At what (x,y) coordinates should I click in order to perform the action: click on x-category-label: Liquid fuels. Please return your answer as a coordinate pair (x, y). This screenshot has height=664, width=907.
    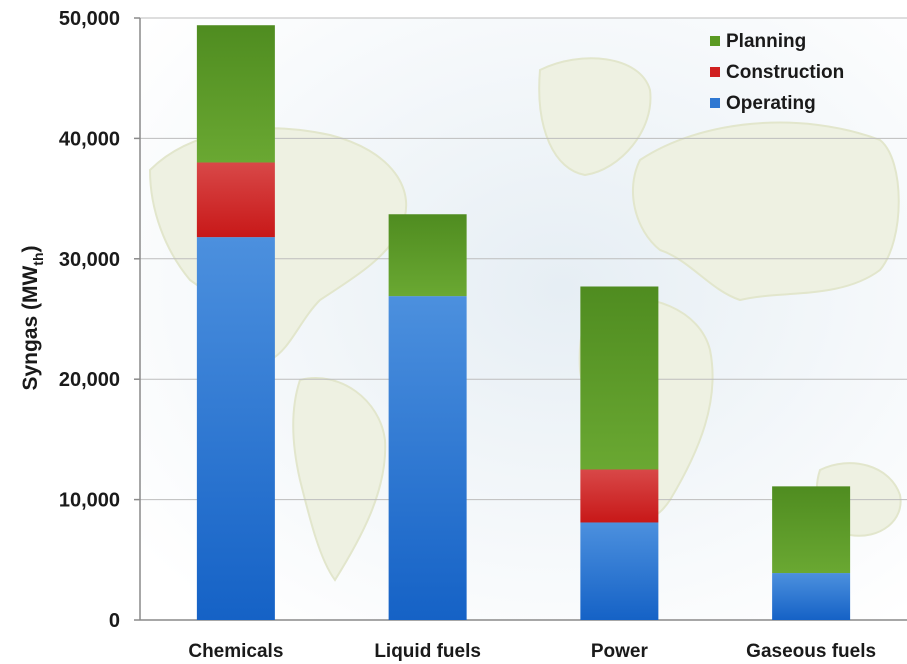
    Looking at the image, I should click on (427, 651).